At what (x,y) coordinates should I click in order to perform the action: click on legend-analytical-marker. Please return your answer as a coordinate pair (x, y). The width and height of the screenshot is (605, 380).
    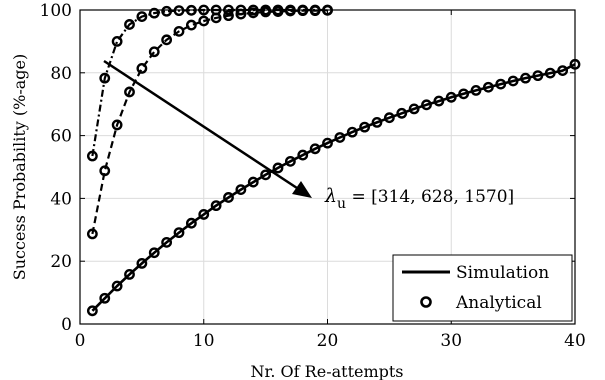
    Looking at the image, I should click on (426, 302).